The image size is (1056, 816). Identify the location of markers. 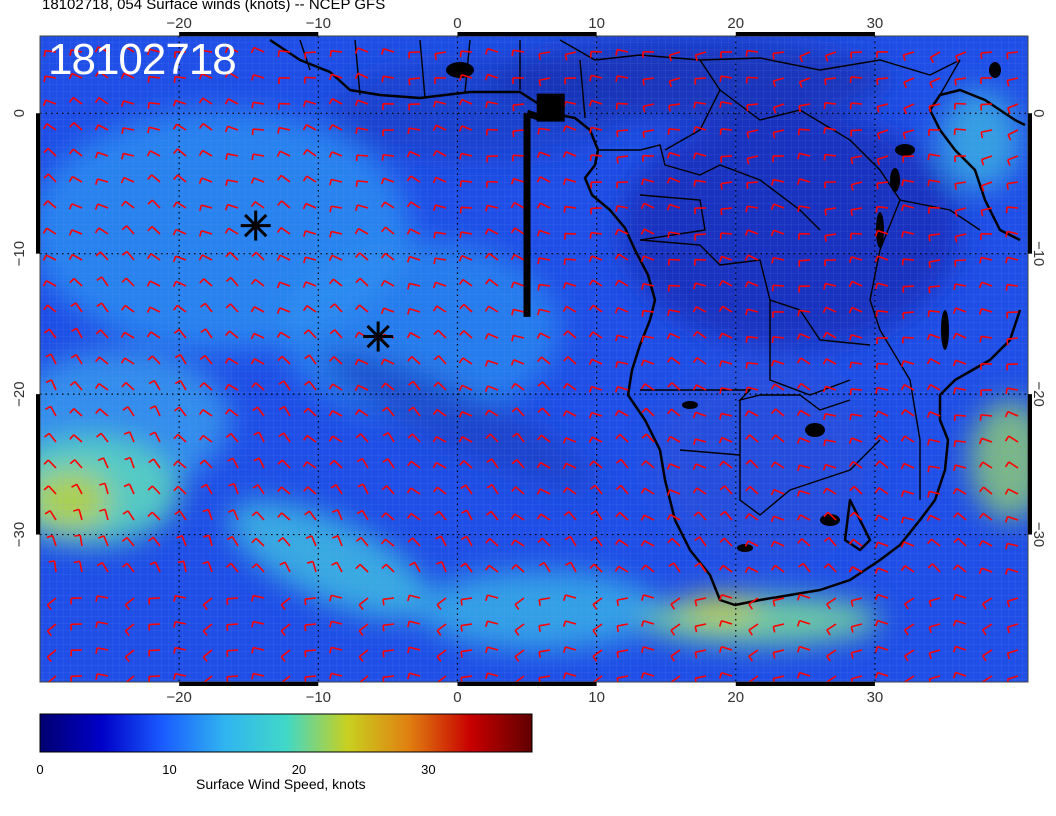
(402, 222).